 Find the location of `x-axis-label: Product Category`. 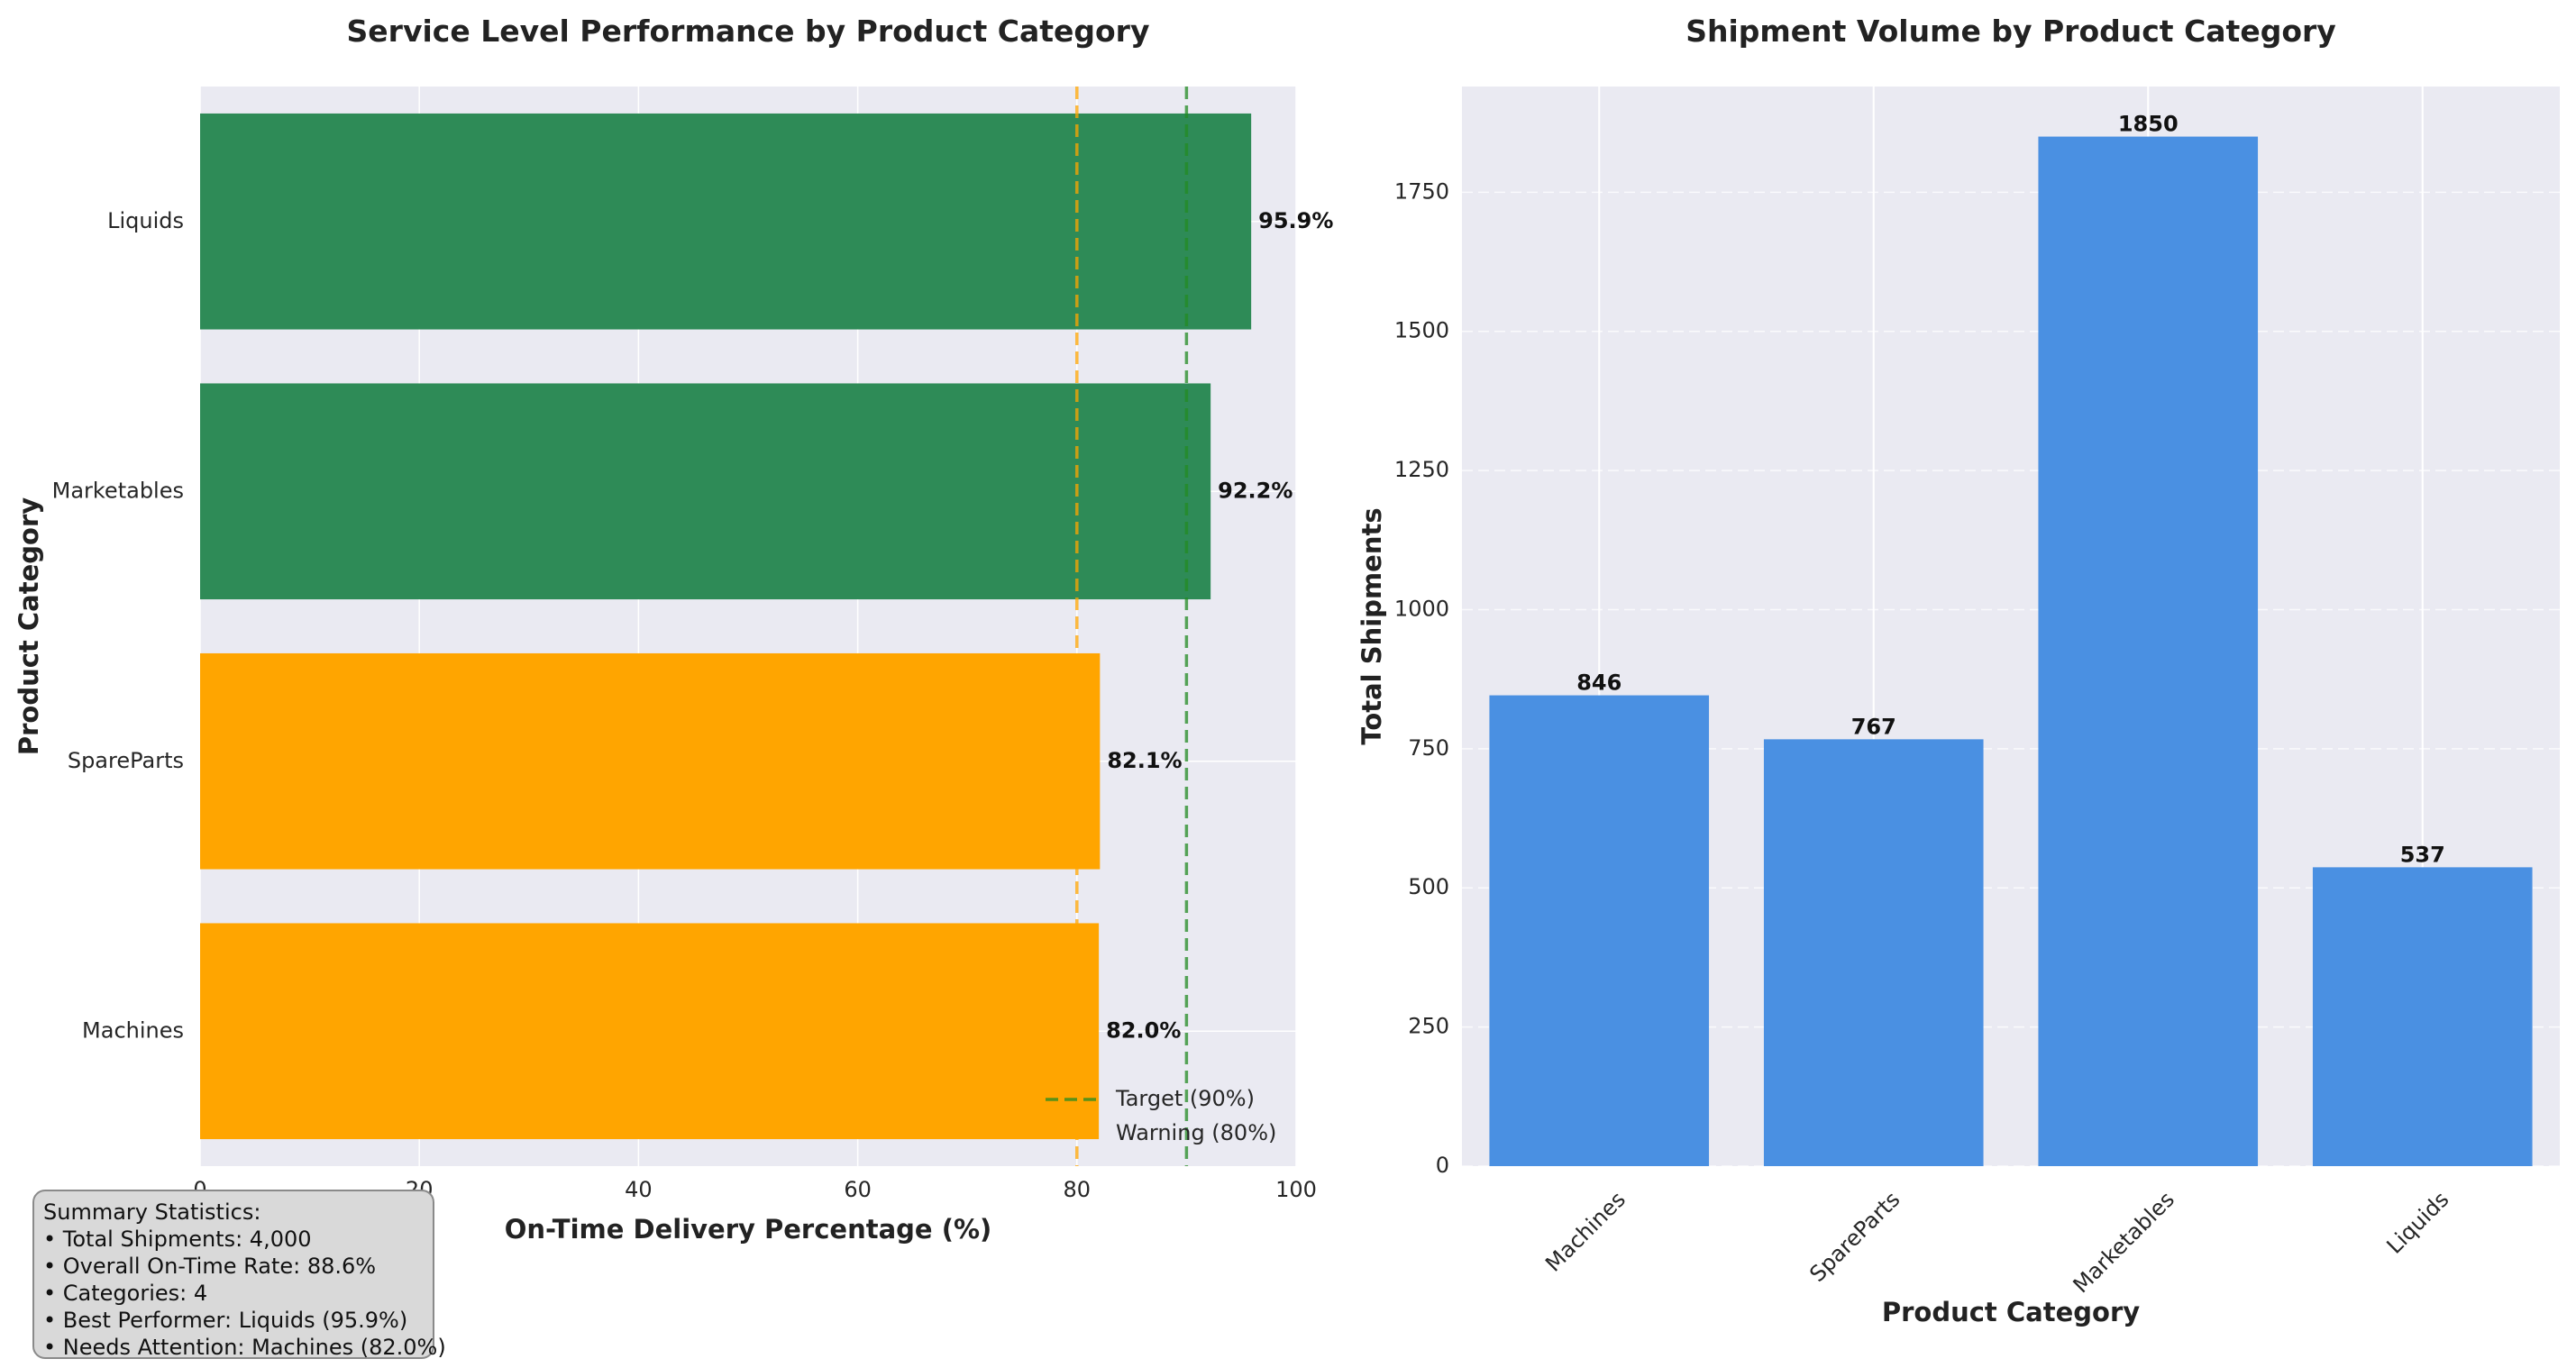

x-axis-label: Product Category is located at coordinates (2011, 1312).